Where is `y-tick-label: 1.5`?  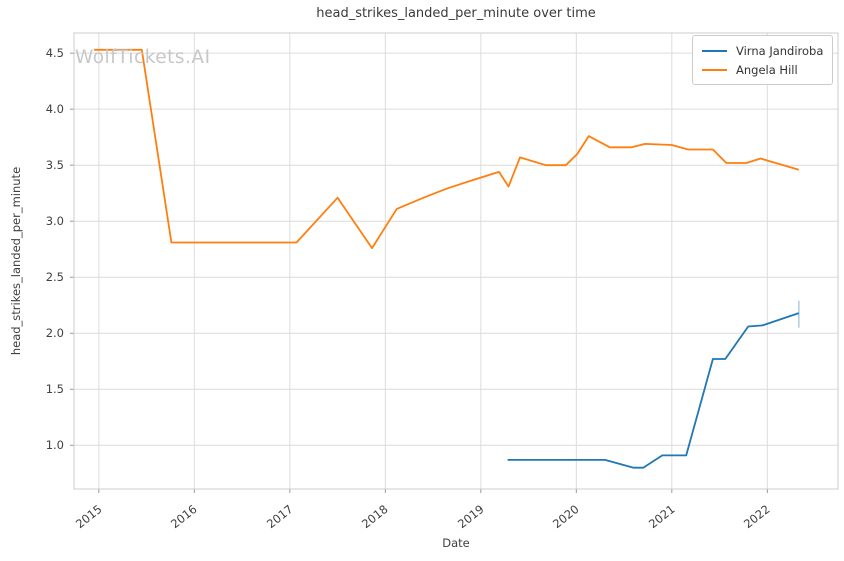
y-tick-label: 1.5 is located at coordinates (54, 389).